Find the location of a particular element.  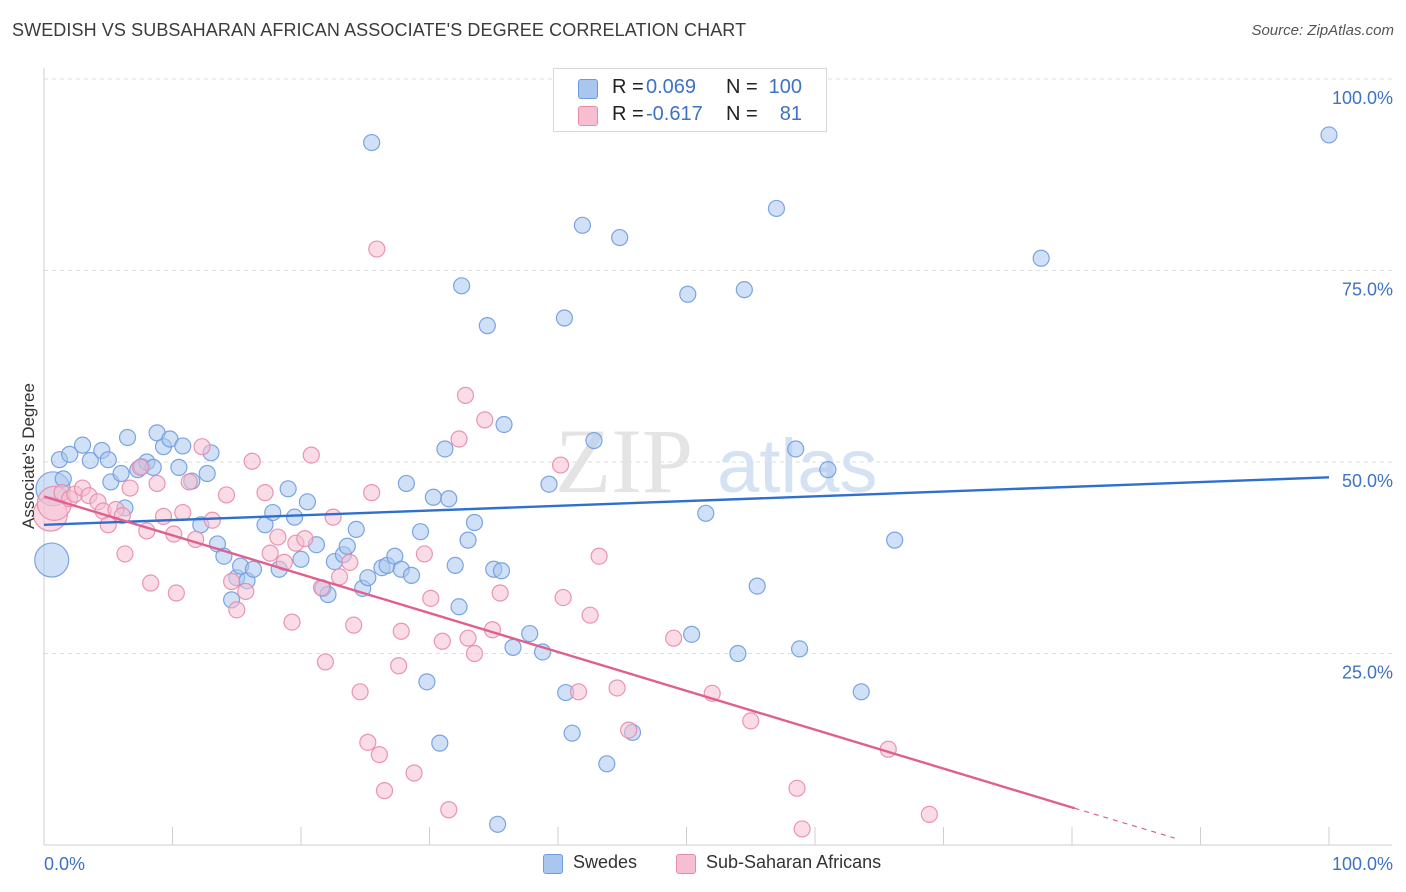

swedes-trend-line is located at coordinates (686, 501).